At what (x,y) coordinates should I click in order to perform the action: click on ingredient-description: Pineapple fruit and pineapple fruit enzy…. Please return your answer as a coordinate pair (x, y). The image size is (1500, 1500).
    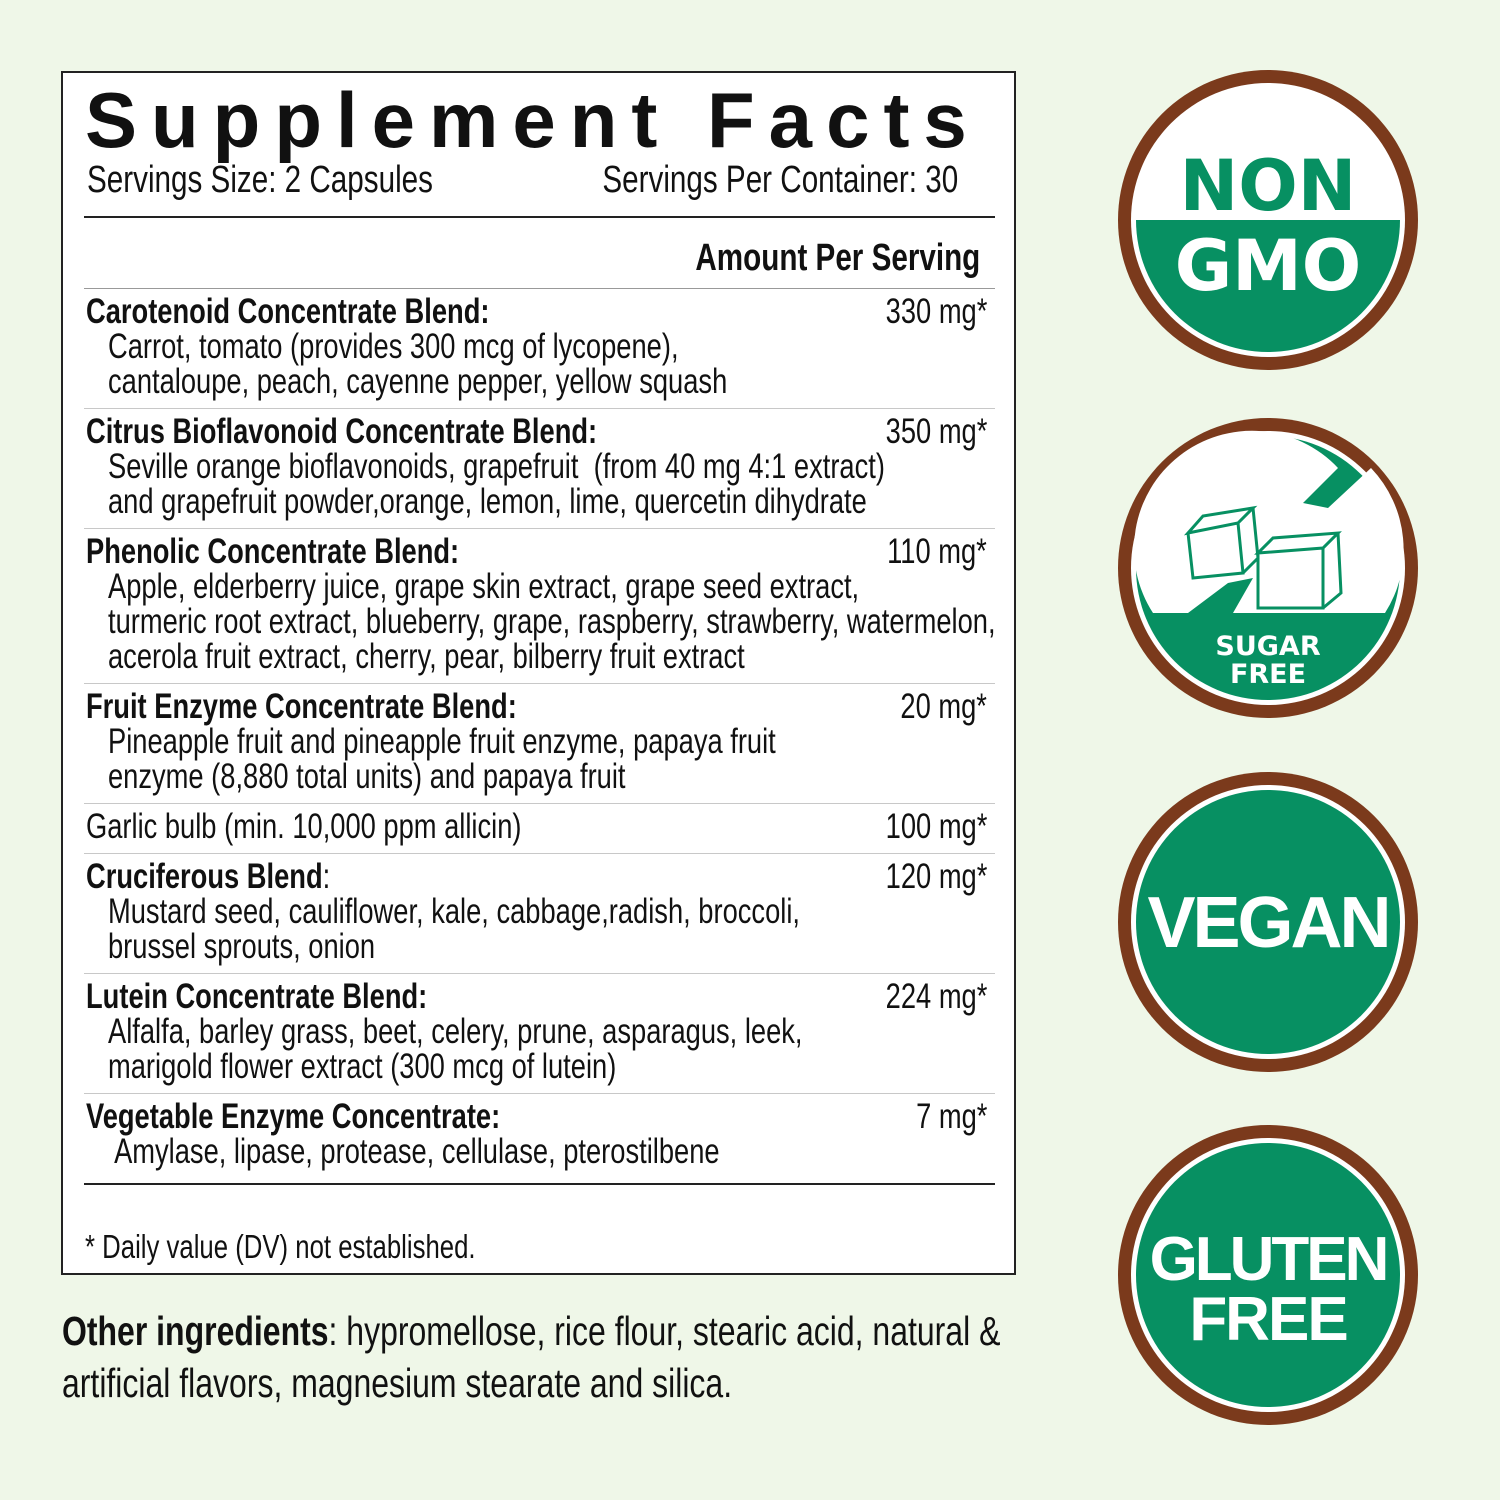
    Looking at the image, I should click on (442, 741).